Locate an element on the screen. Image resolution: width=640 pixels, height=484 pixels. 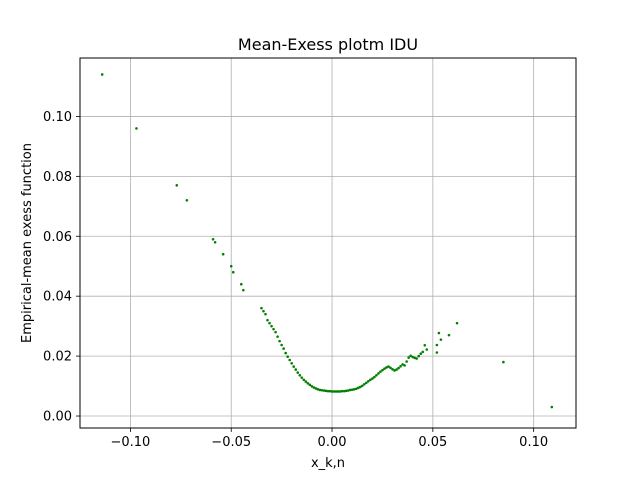
y-tick-label: 0.00 is located at coordinates (57, 417).